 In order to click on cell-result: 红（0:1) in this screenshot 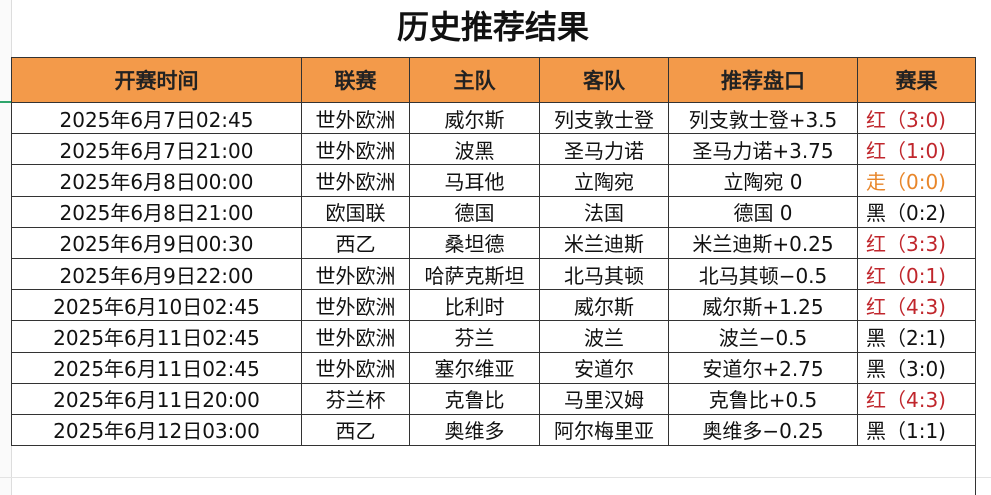, I will do `click(916, 274)`.